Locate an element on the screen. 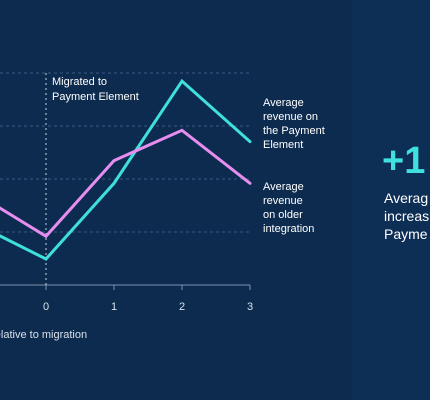 The image size is (430, 400). x-tick-label: 3 is located at coordinates (250, 307).